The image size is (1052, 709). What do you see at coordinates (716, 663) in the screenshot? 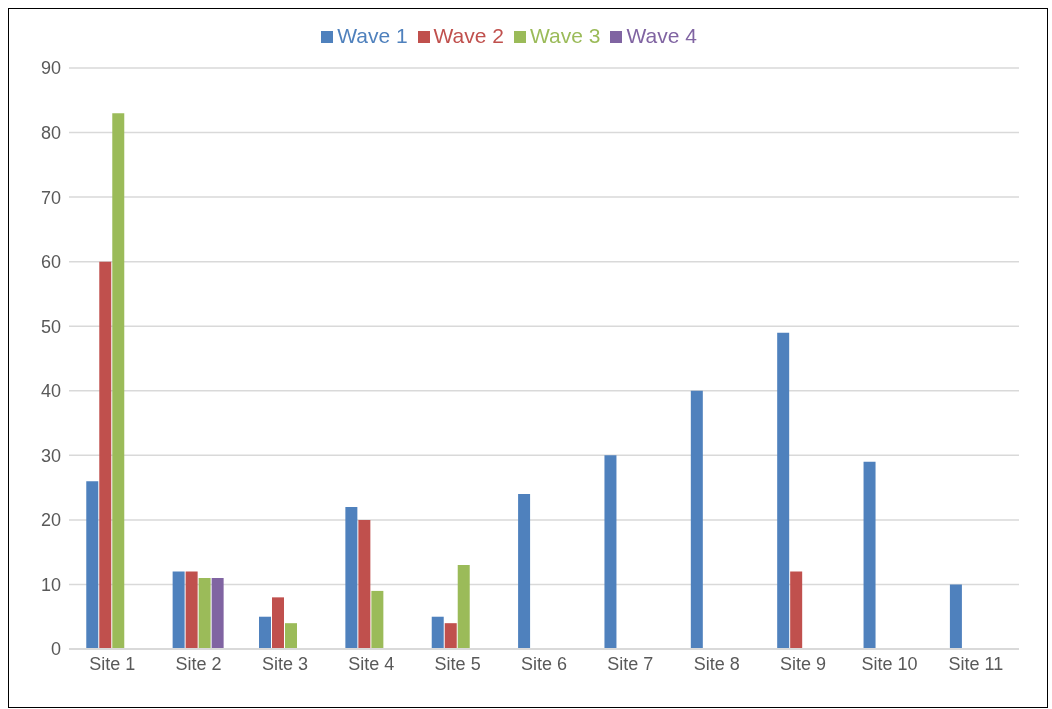
I see `x-tick-label: Site 8` at bounding box center [716, 663].